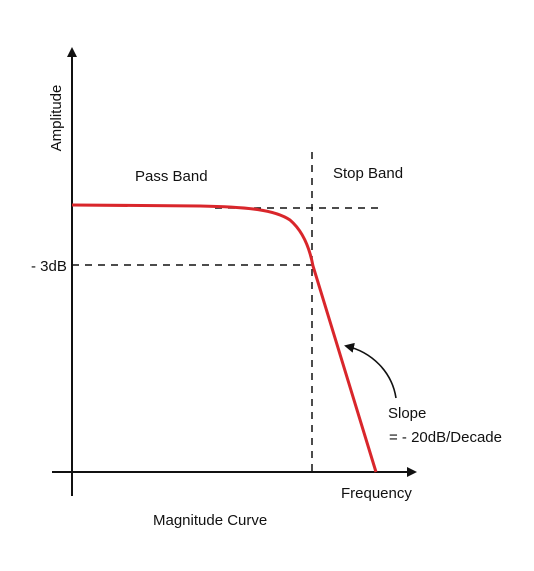  Describe the element at coordinates (376, 493) in the screenshot. I see `x-axis-label: Frequency` at that location.